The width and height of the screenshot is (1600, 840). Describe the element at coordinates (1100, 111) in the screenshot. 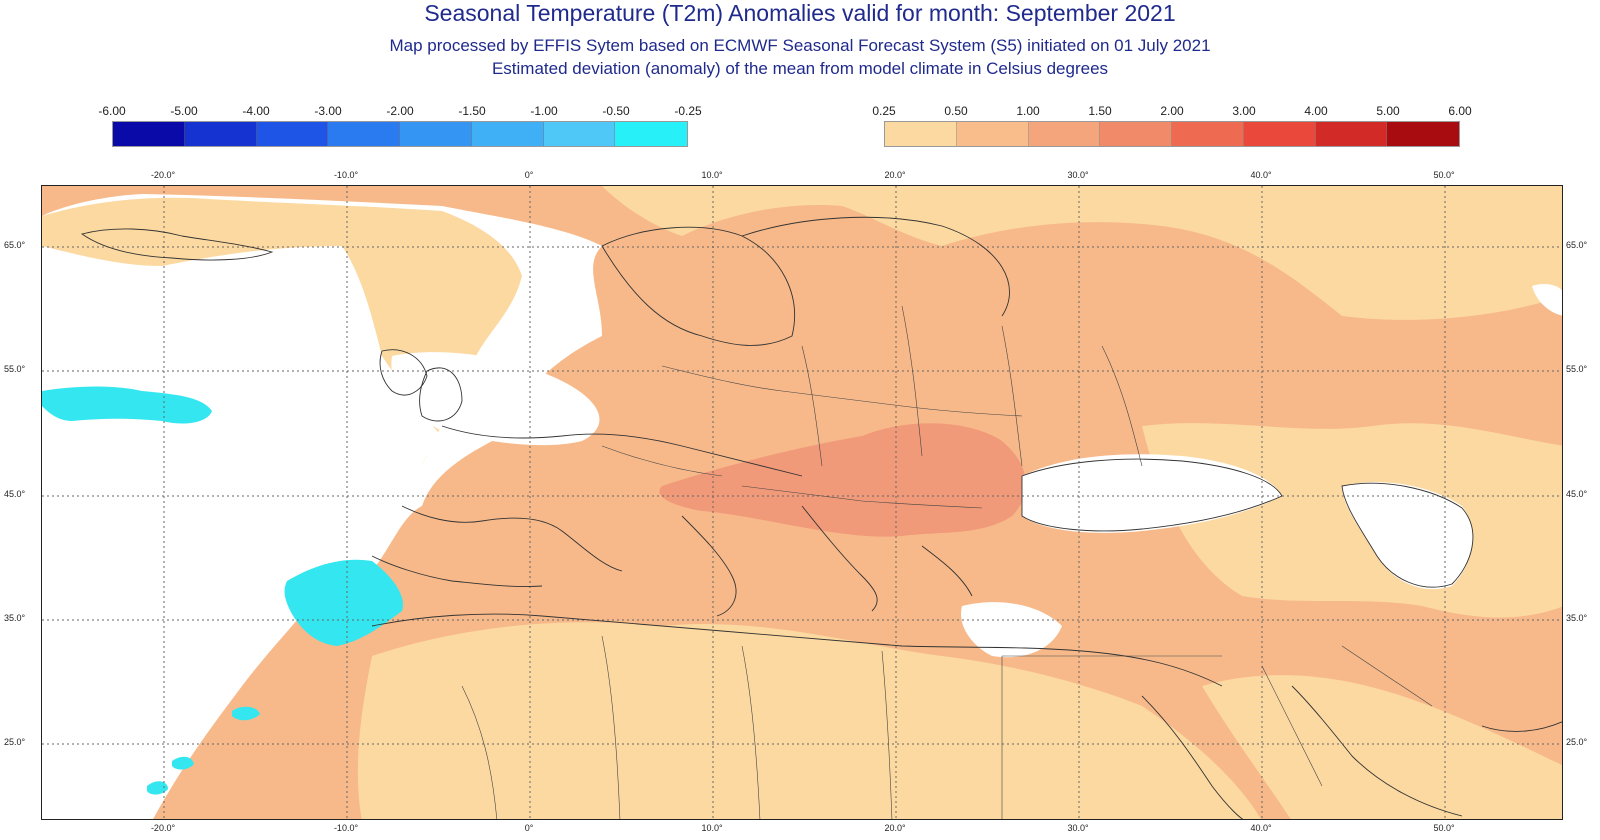

I see `legend-tick-label: 1.50` at that location.